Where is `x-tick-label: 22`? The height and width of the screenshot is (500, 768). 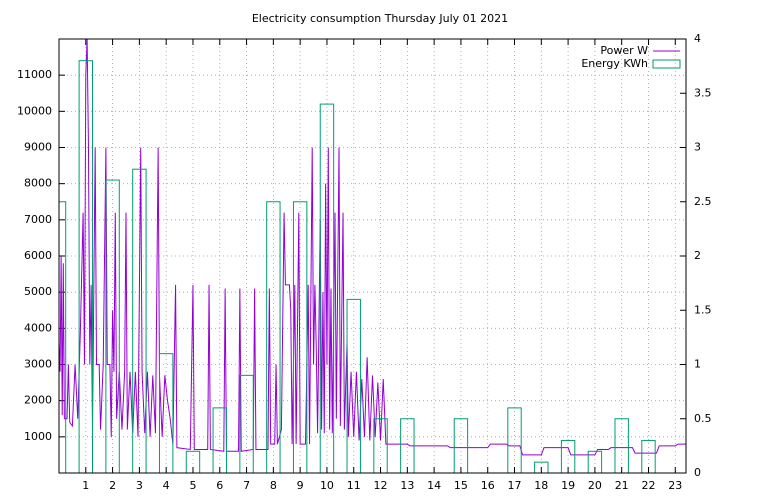
x-tick-label: 22 is located at coordinates (648, 485).